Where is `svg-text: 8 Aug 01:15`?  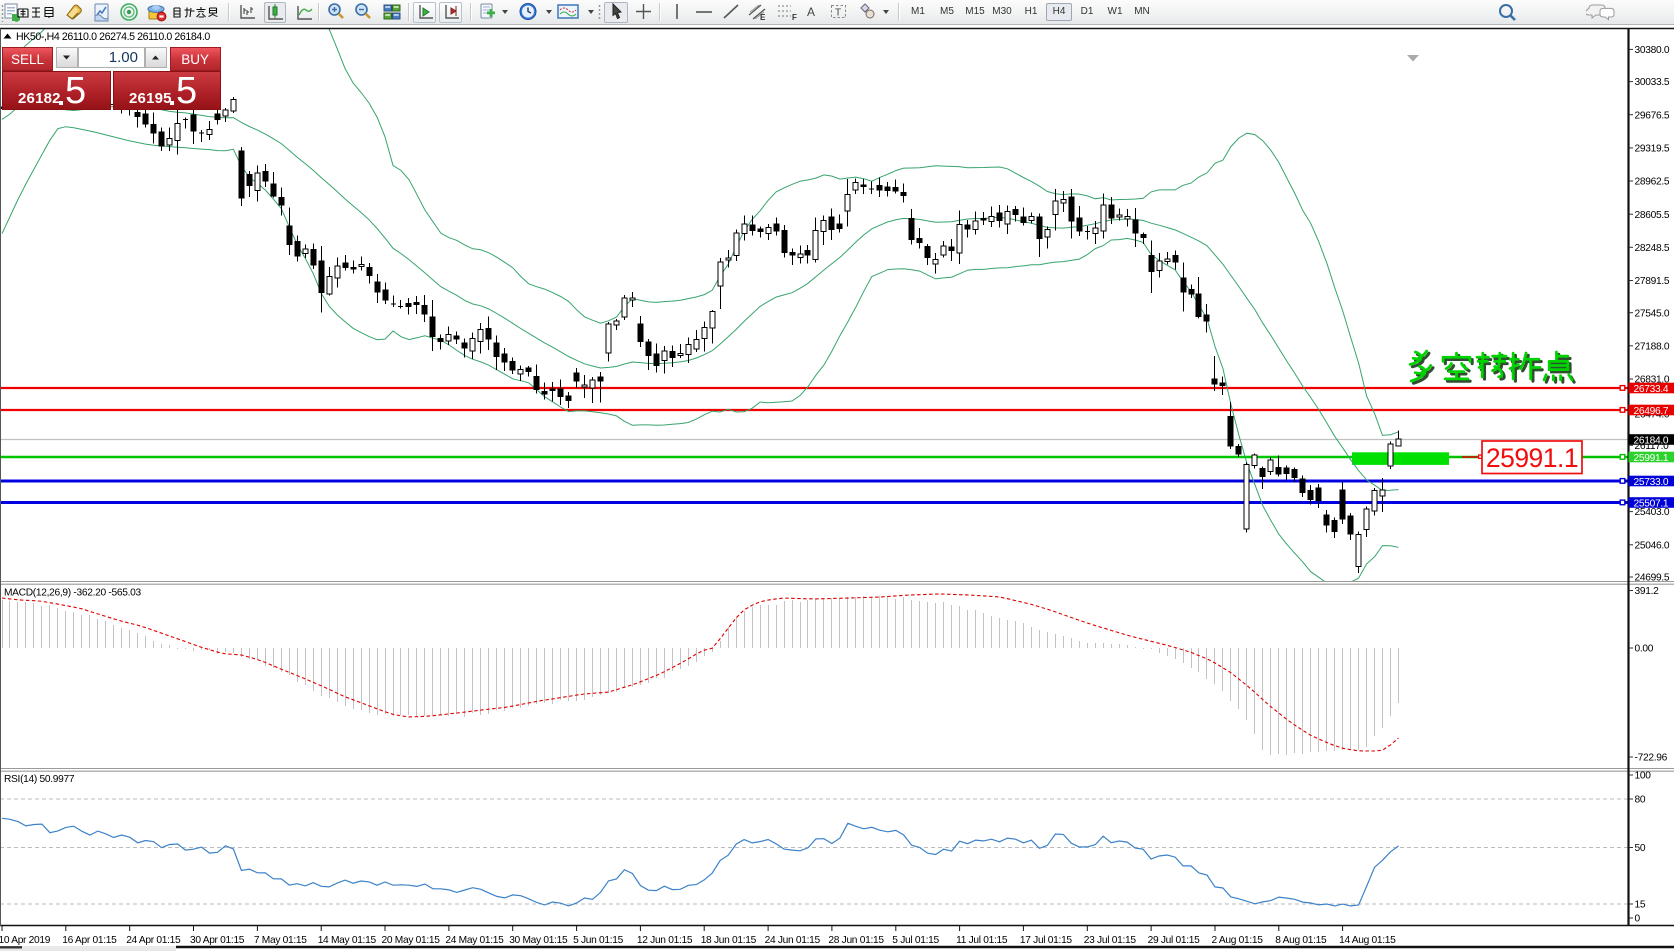
svg-text: 8 Aug 01:15 is located at coordinates (1301, 940).